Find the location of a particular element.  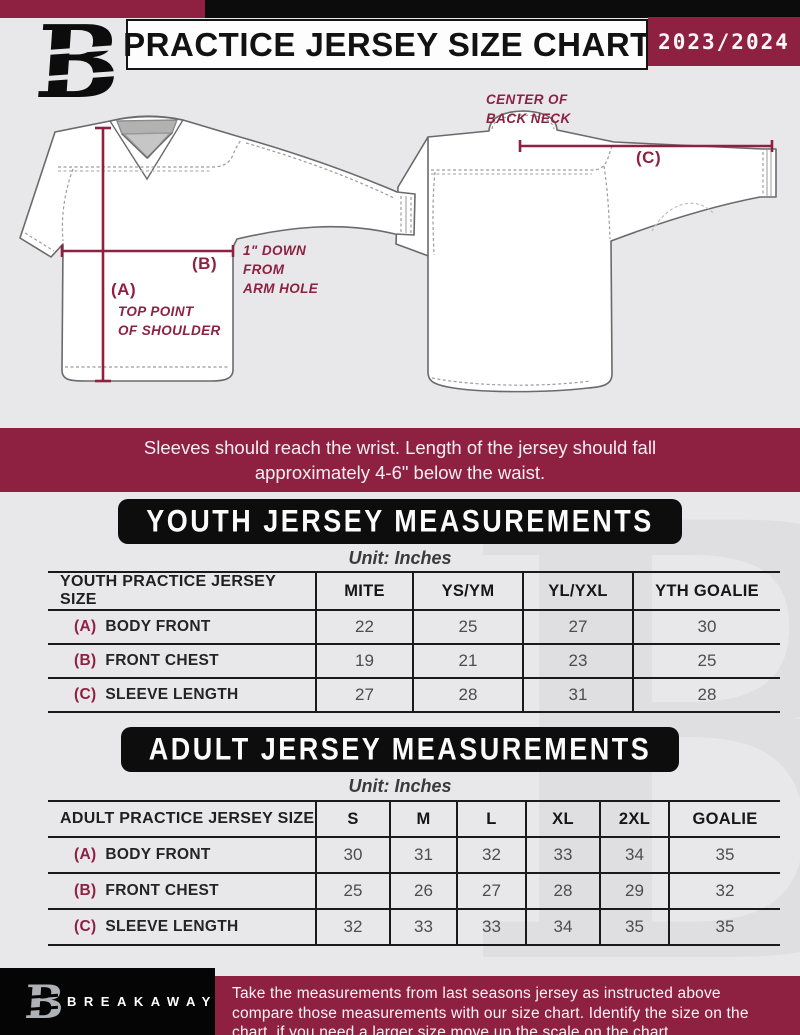

youth-section-heading: YOUTH JERSEY MEASUREMENTS is located at coordinates (400, 521).